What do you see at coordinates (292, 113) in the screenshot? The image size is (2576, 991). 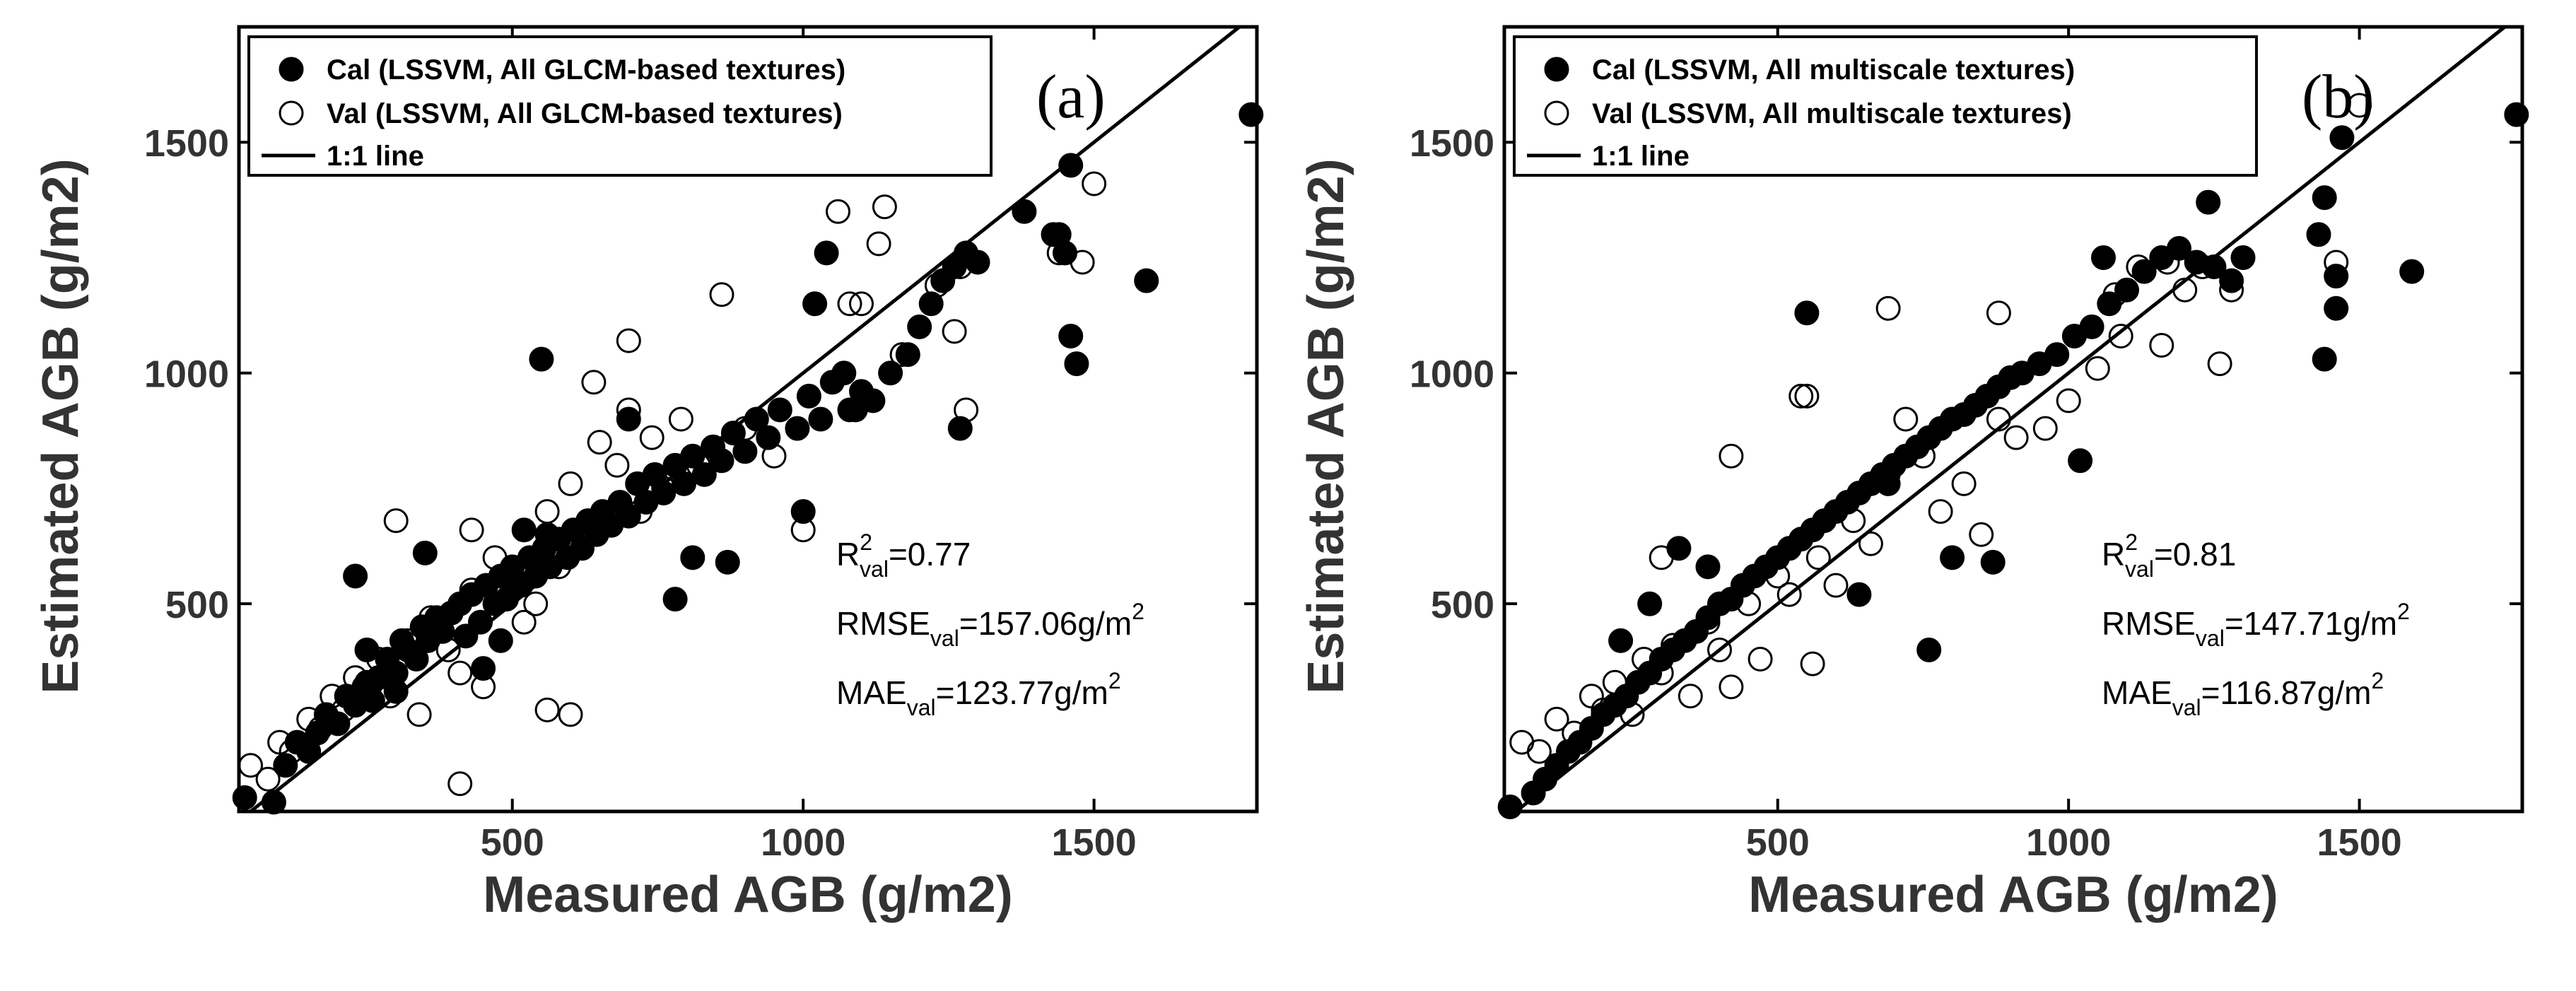 I see `panel-a-legend-val-marker` at bounding box center [292, 113].